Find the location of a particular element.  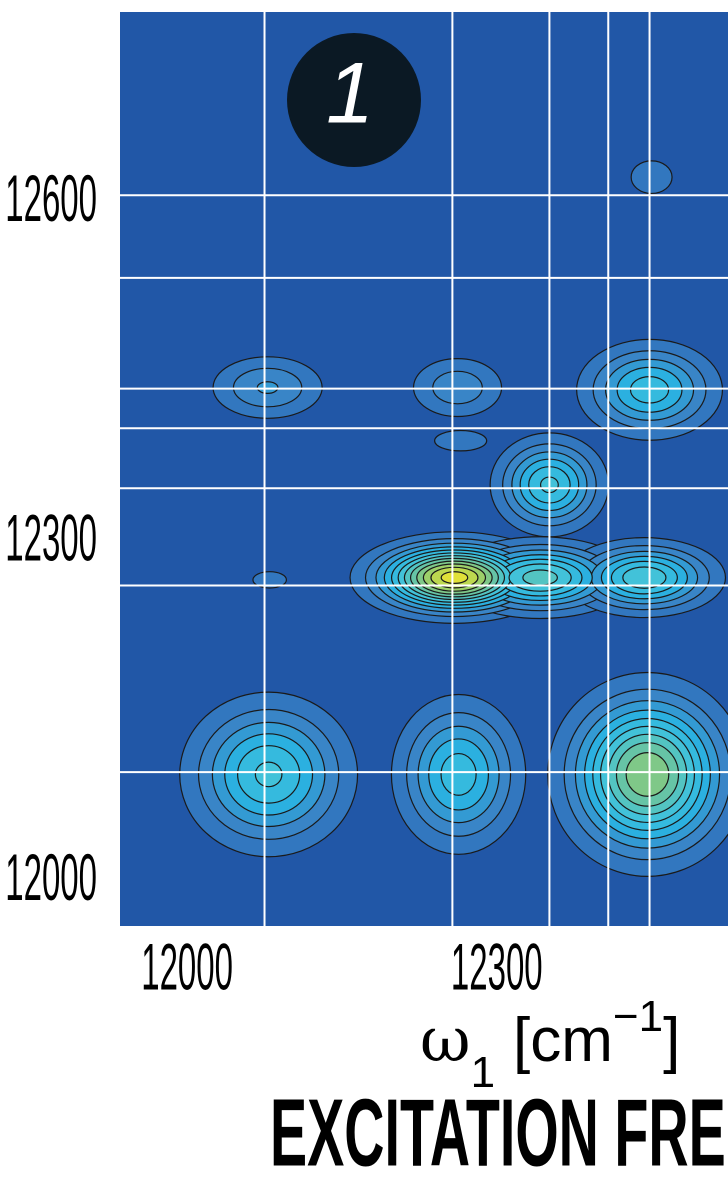

x-unit-close: ] is located at coordinates (671, 1040).